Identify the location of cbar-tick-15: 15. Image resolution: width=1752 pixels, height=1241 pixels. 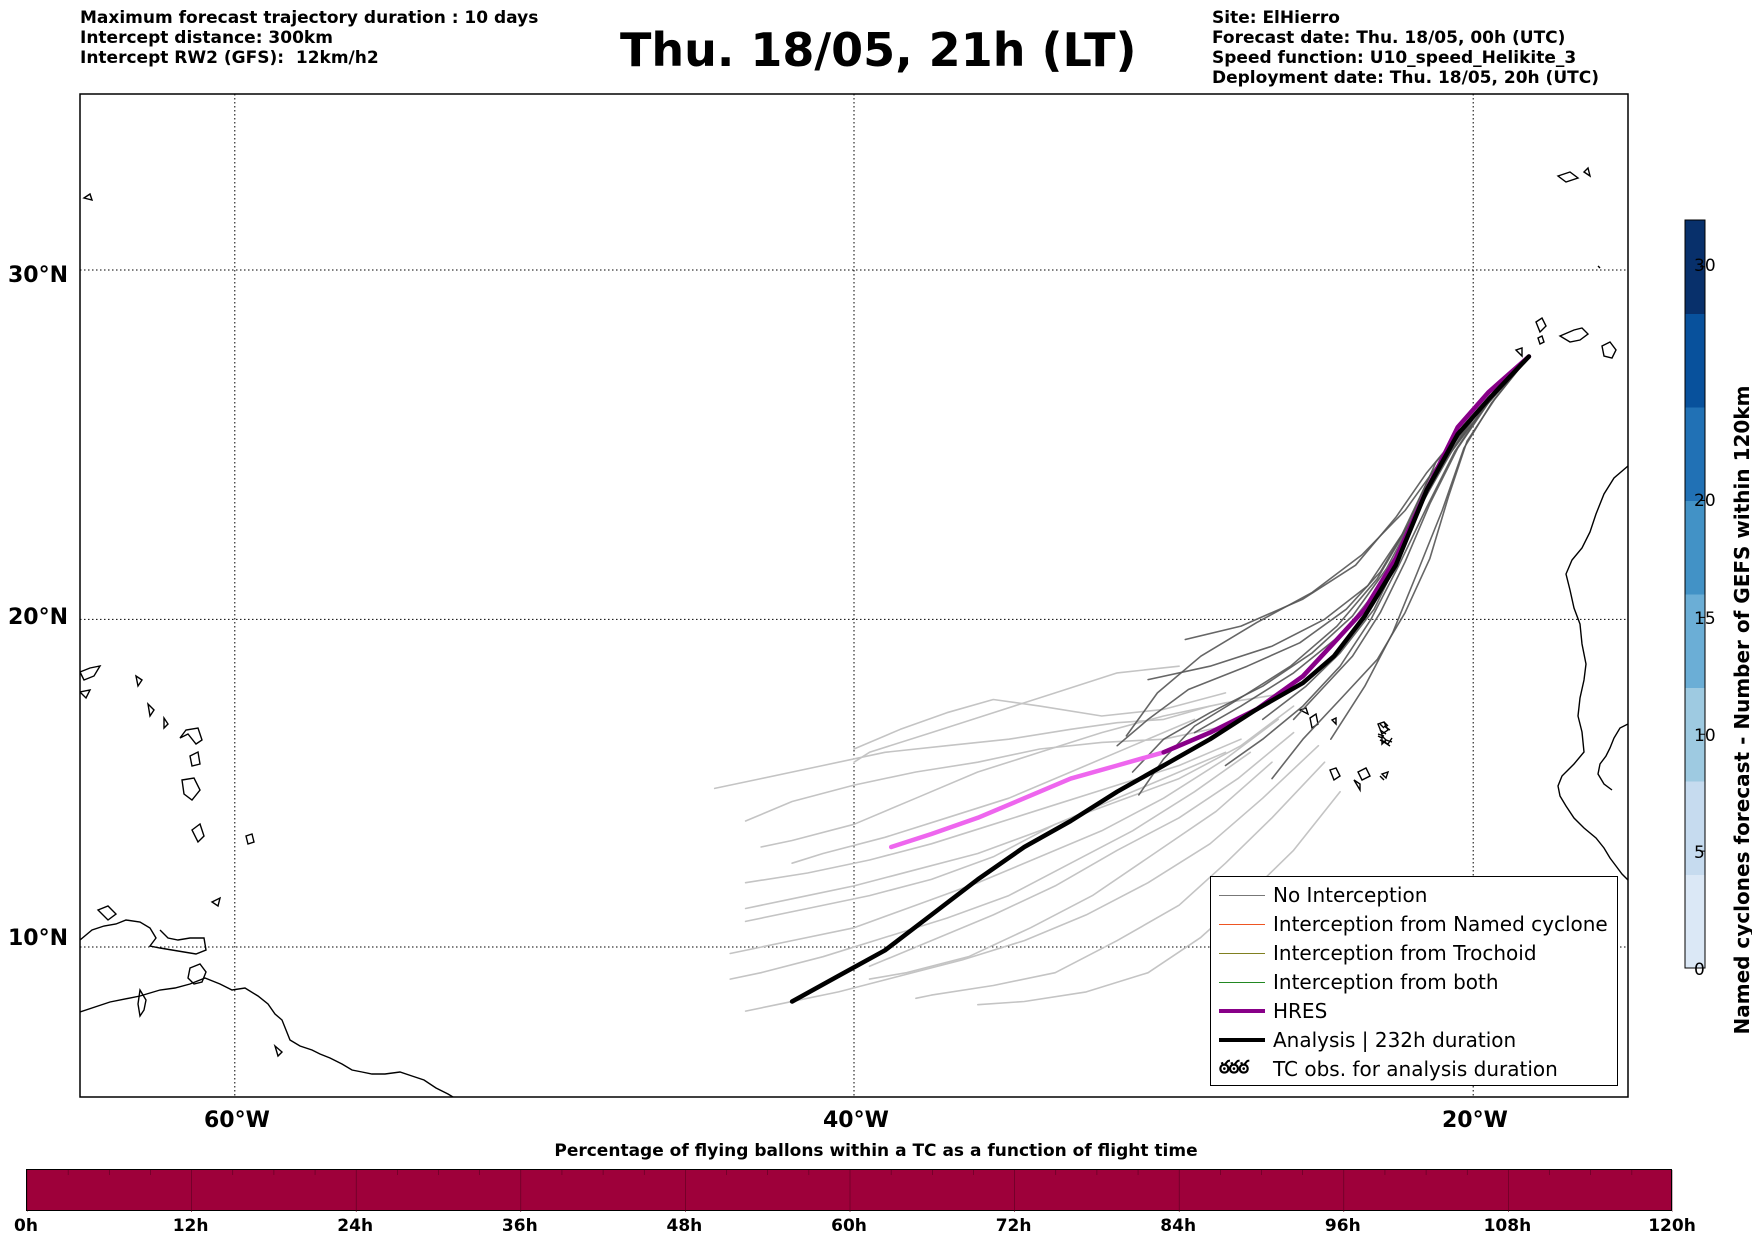
(1705, 619).